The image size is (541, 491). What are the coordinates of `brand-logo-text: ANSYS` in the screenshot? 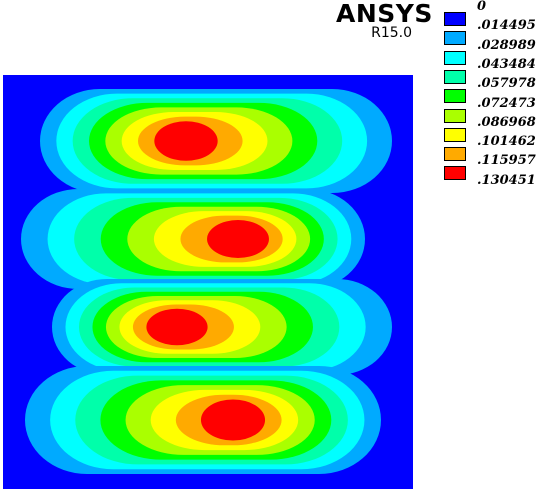 It's located at (384, 14).